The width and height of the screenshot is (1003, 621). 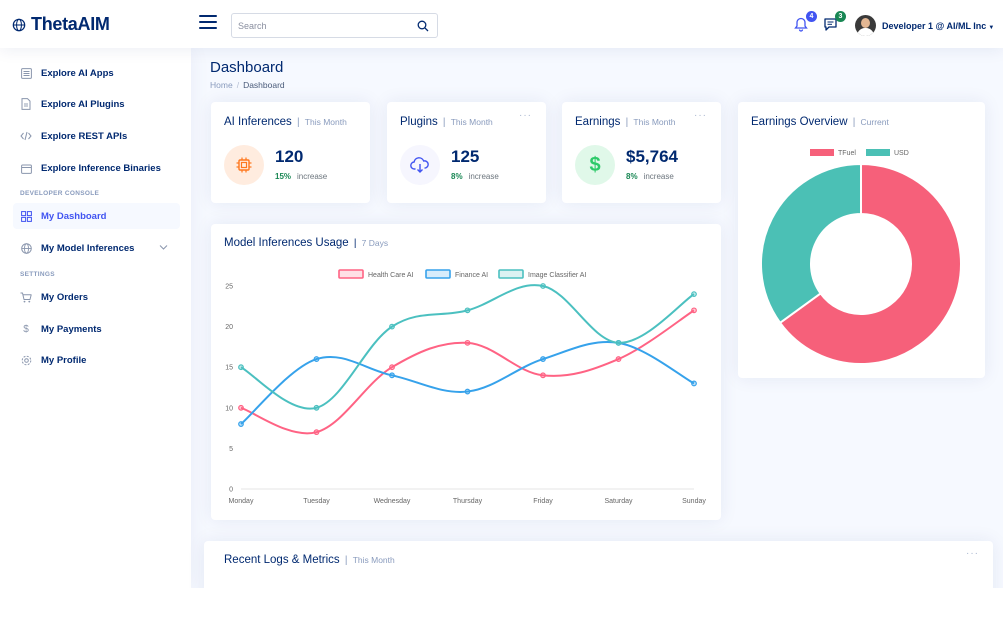 What do you see at coordinates (471, 275) in the screenshot?
I see `legend-label: Finance AI` at bounding box center [471, 275].